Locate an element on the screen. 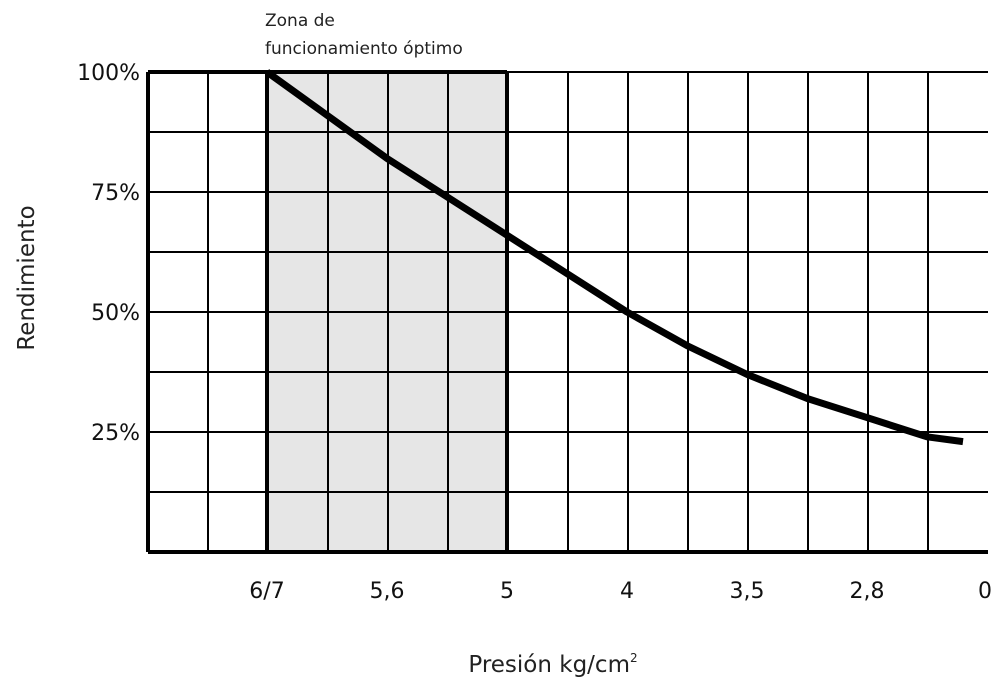  x-tick-label: 5,6 is located at coordinates (387, 591).